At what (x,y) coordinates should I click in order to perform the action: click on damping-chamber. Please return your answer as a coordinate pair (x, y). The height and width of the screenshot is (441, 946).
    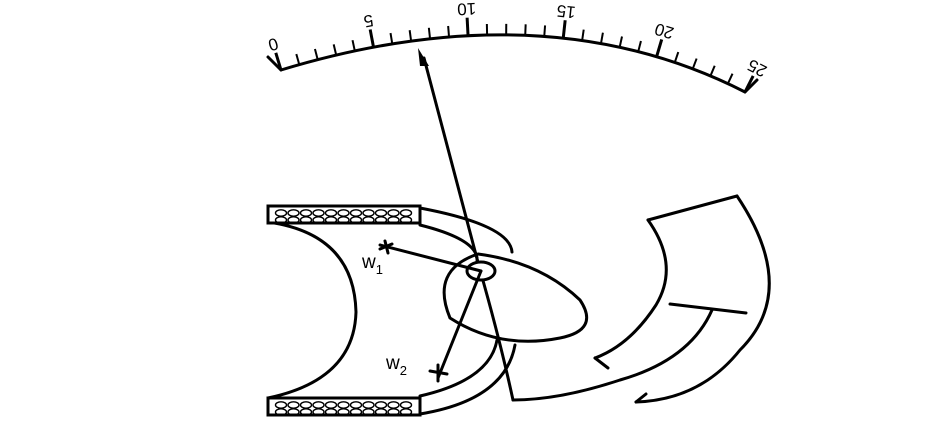
    Looking at the image, I should click on (641, 299).